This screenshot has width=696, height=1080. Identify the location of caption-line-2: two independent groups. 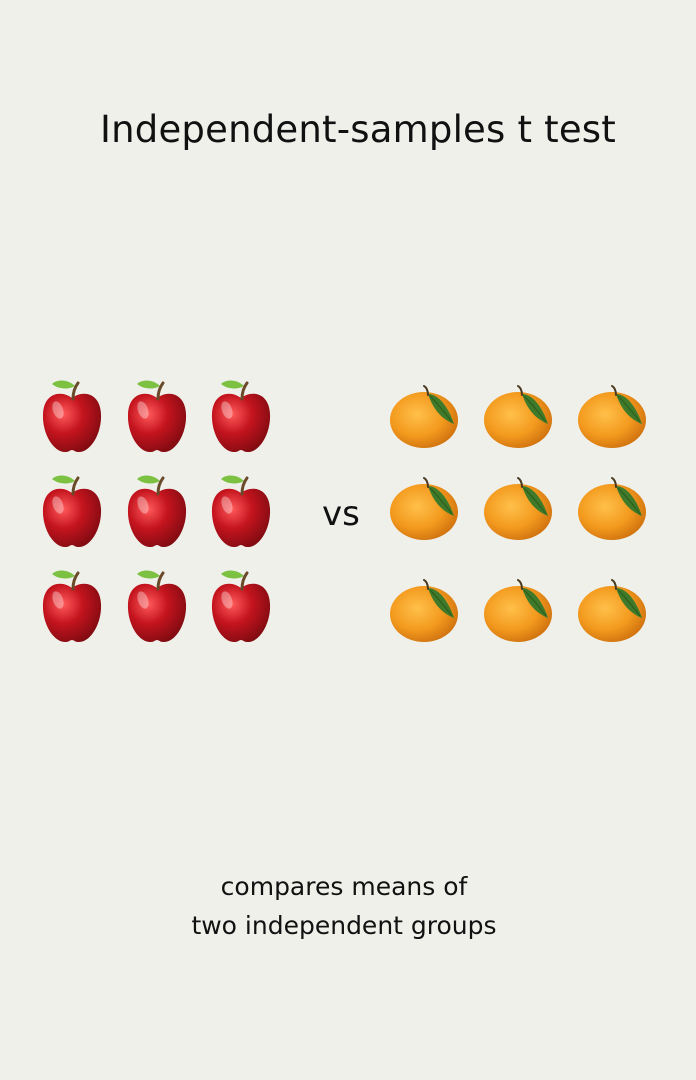
(344, 925).